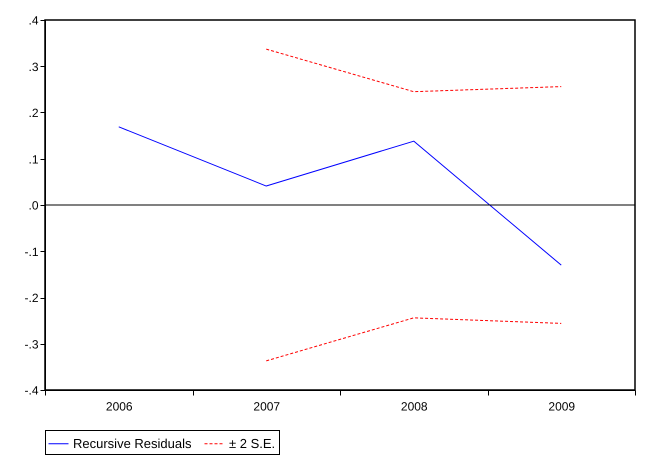  What do you see at coordinates (31, 298) in the screenshot?
I see `y-tick-label: -.2` at bounding box center [31, 298].